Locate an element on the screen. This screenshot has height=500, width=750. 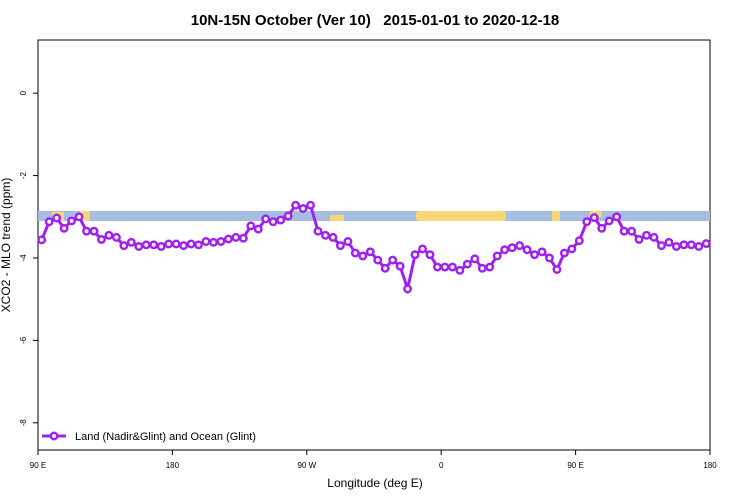
y-tick-label: 0 is located at coordinates (23, 92).